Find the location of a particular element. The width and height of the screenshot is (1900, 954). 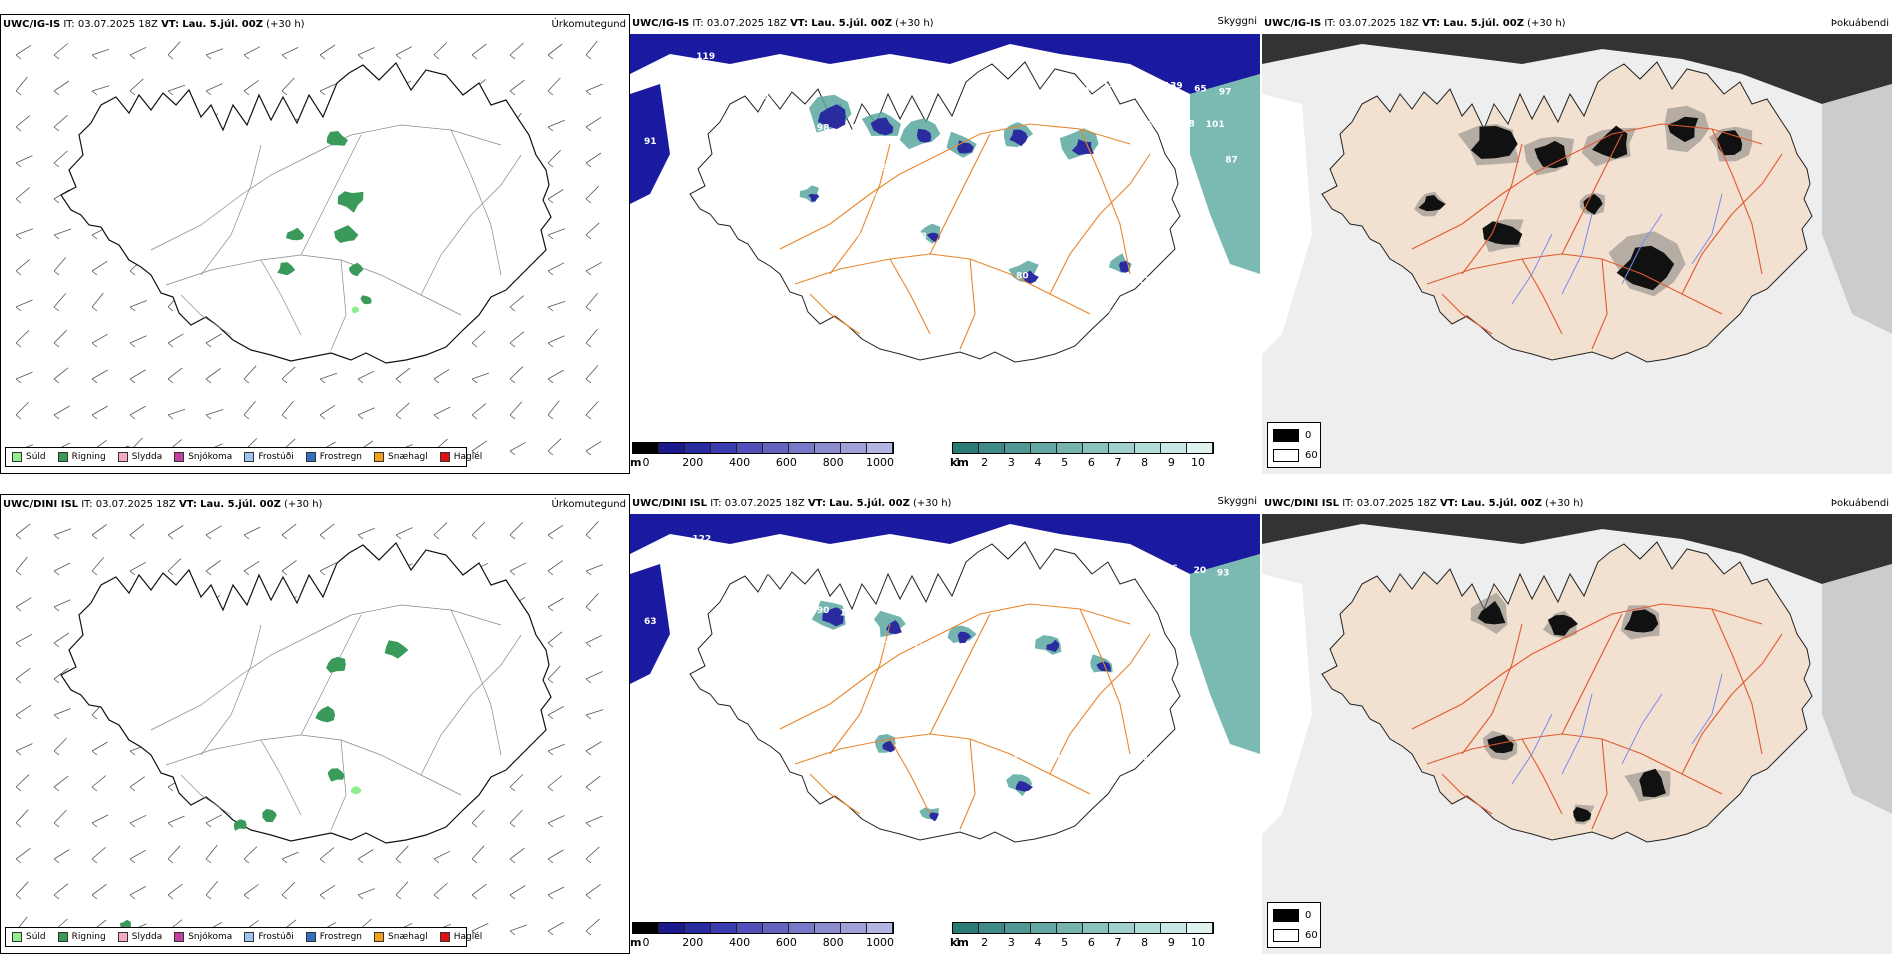

legend-label: Snæhagl is located at coordinates (408, 457).